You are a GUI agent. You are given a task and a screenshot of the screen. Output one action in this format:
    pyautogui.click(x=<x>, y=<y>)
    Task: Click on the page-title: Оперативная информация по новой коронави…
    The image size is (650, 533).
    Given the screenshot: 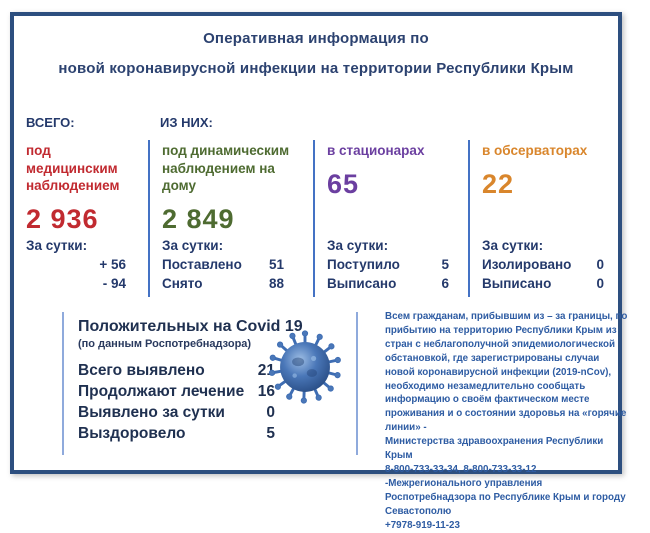 What is the action you would take?
    pyautogui.click(x=316, y=53)
    